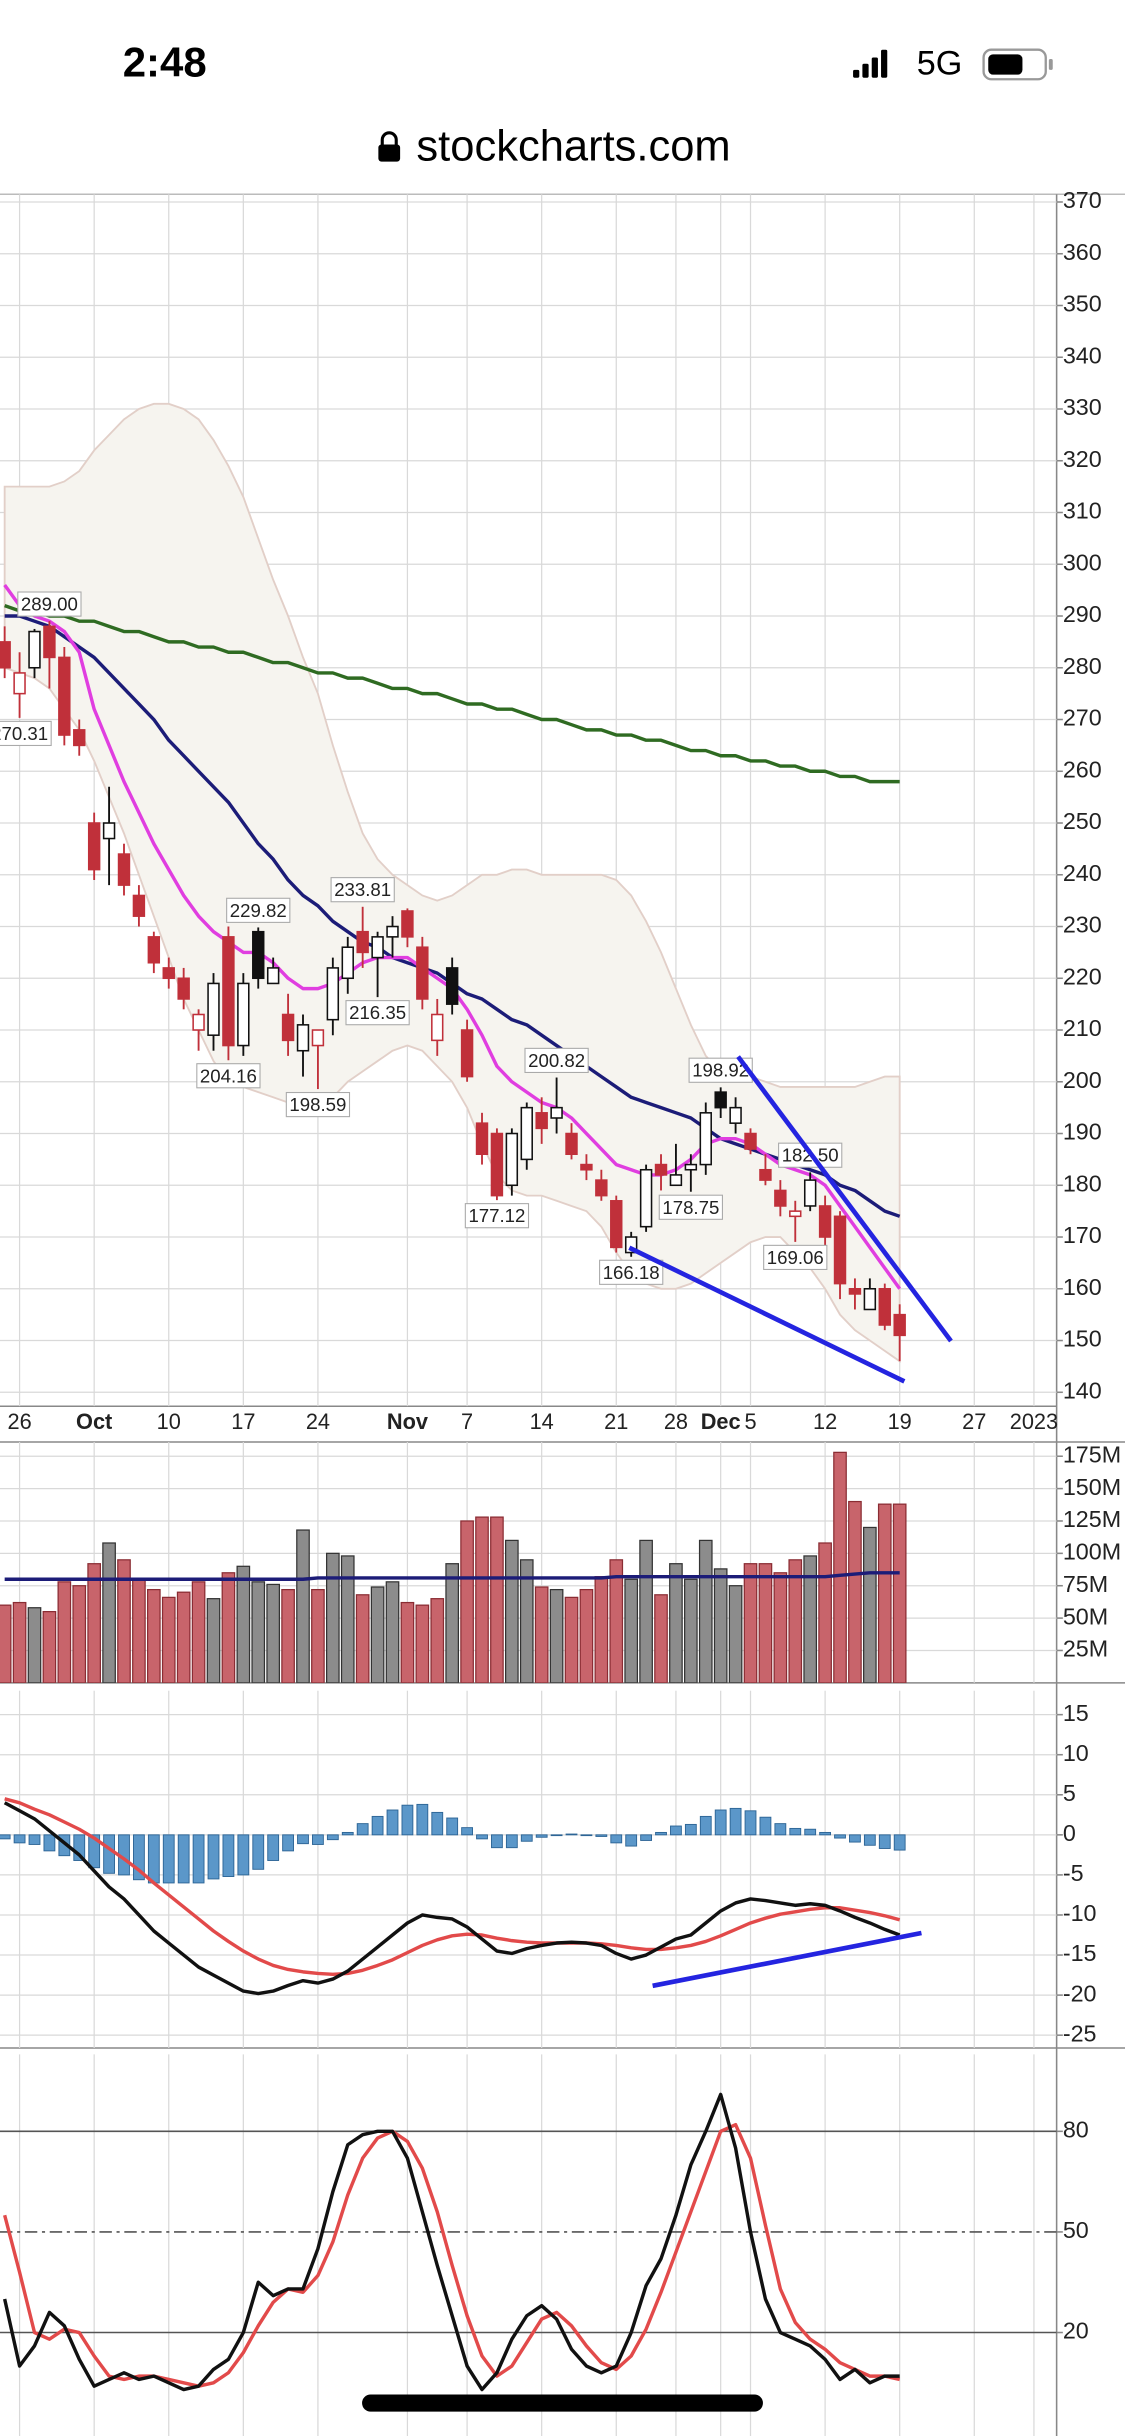  I want to click on y-tick-label: 370, so click(1082, 200).